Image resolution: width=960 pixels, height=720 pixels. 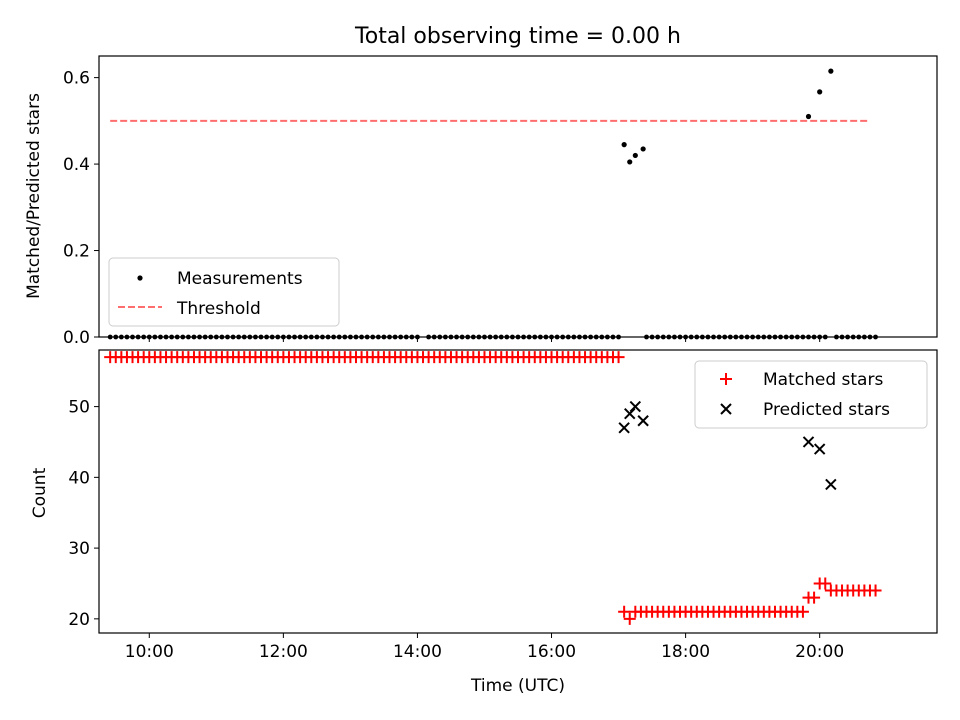 What do you see at coordinates (79, 408) in the screenshot?
I see `bottom-y-tick-label: 50` at bounding box center [79, 408].